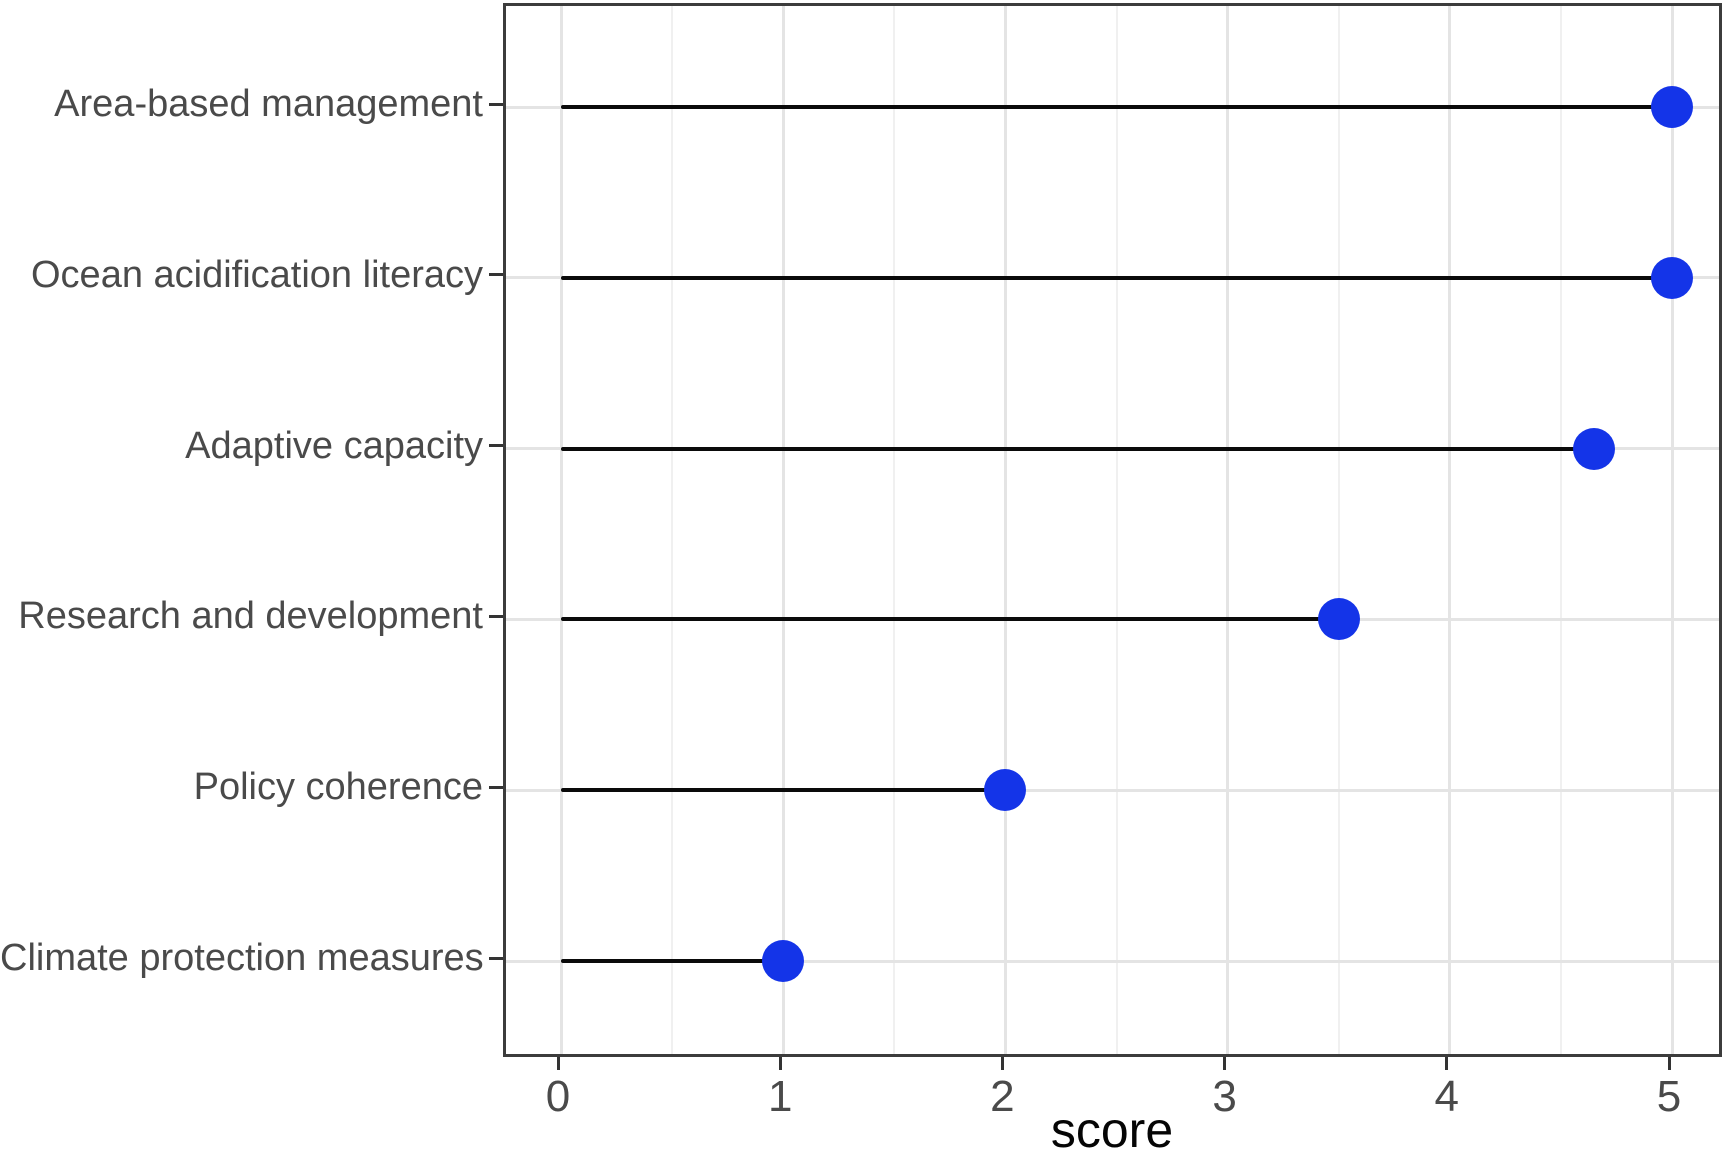 The image size is (1725, 1164). I want to click on x-axis-tick-label: 5, so click(1669, 1096).